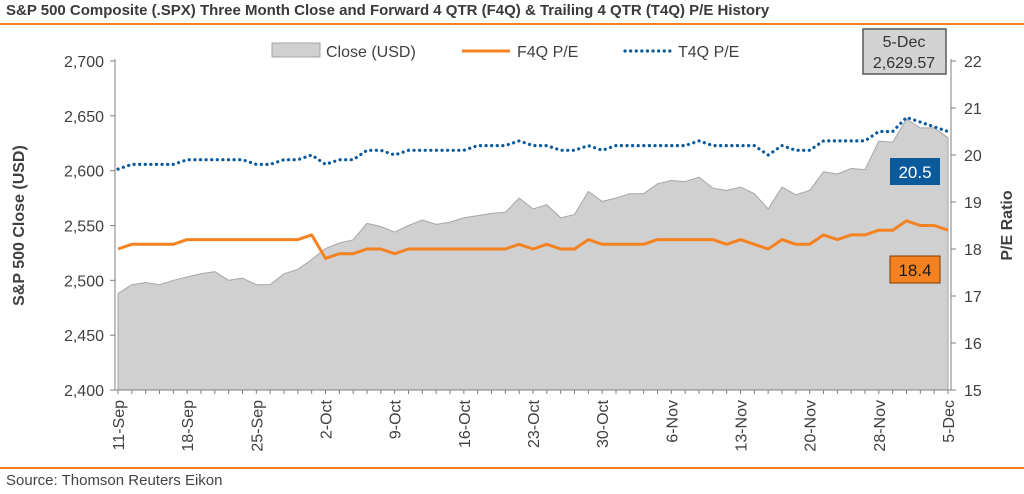 The width and height of the screenshot is (1024, 494). I want to click on x-tick-label: 9-Oct, so click(396, 419).